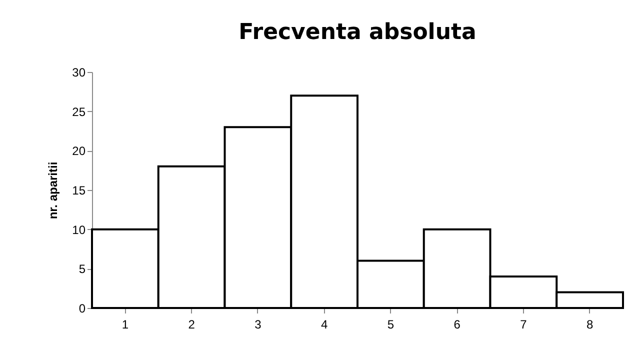 Image resolution: width=643 pixels, height=363 pixels. Describe the element at coordinates (457, 325) in the screenshot. I see `x-tick-label: 6` at that location.